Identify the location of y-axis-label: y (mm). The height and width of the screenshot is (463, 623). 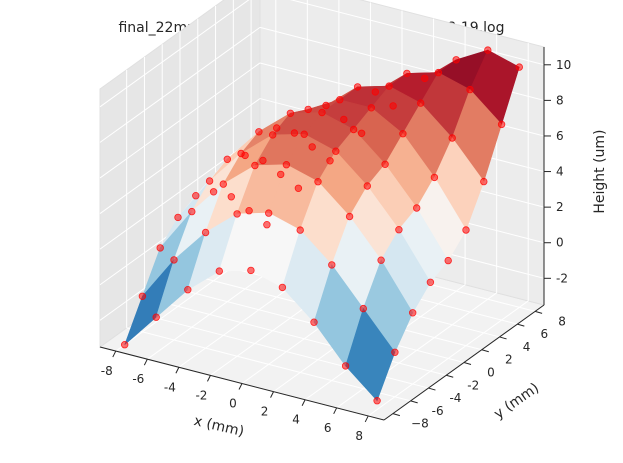
(516, 401).